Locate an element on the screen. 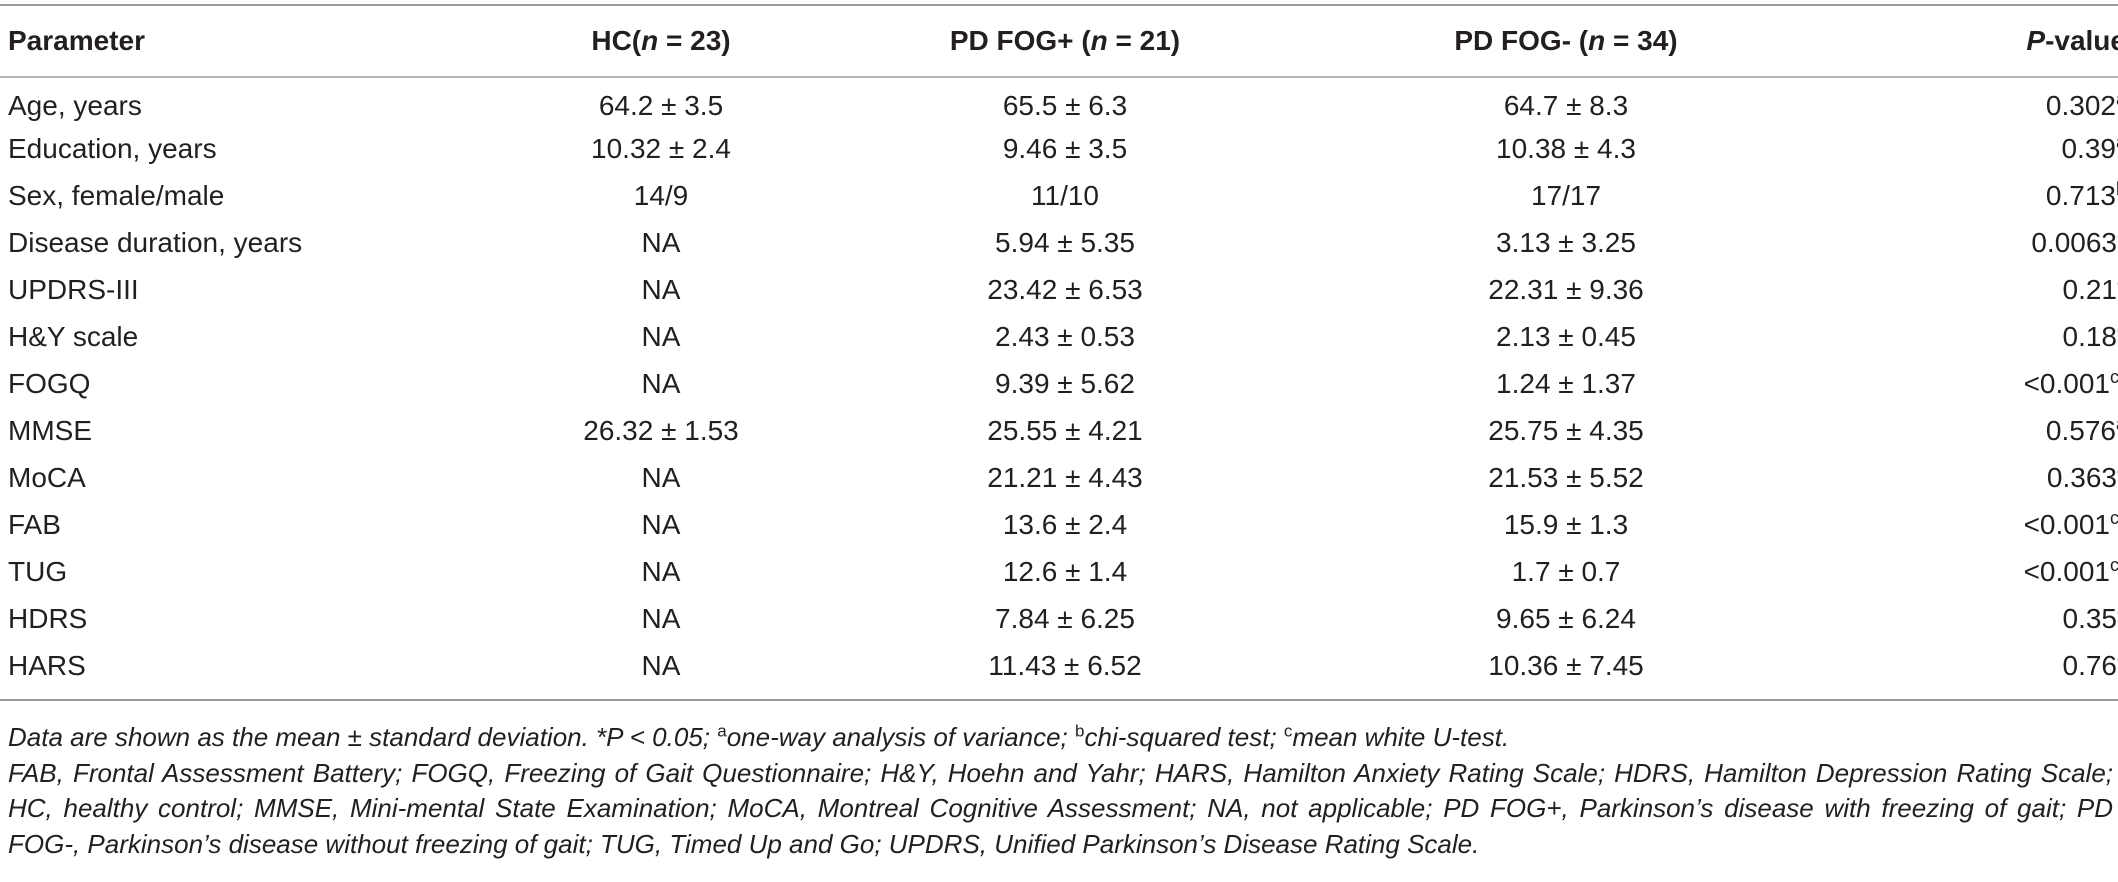 This screenshot has width=2118, height=882. cell-pd-fog-plus: 7.84 ± 6.25 is located at coordinates (1065, 618).